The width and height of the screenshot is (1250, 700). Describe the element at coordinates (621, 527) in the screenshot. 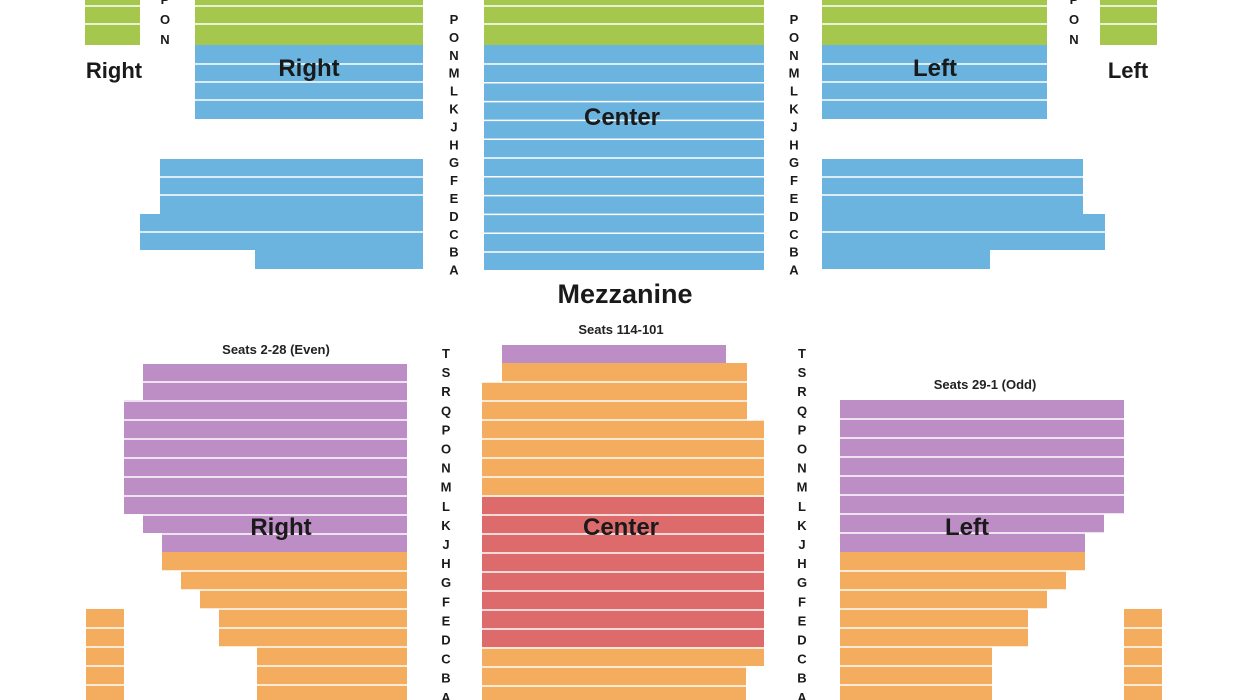

I see `orch-center-label: Center` at that location.